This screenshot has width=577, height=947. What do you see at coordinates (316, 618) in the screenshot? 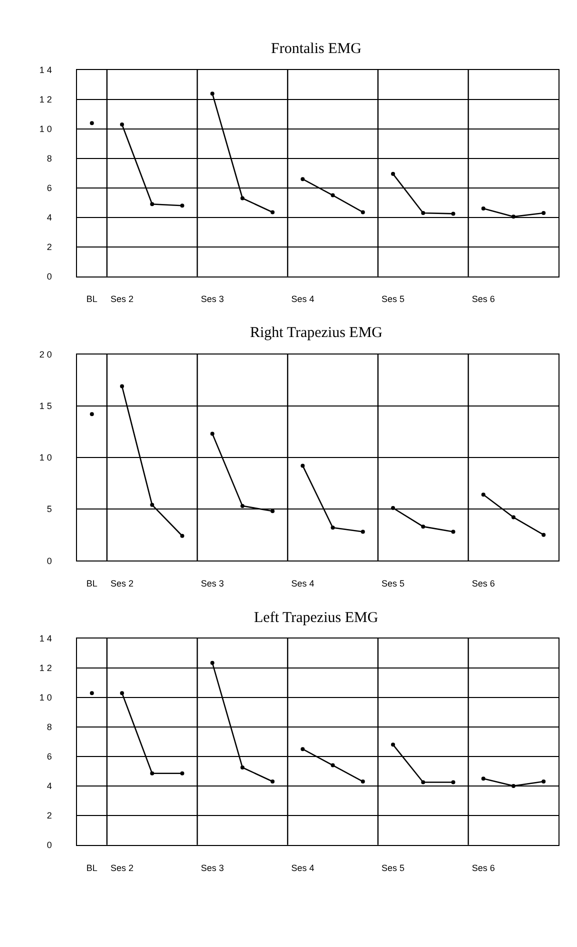
I see `chart-title: Left Trapezius EMG` at bounding box center [316, 618].